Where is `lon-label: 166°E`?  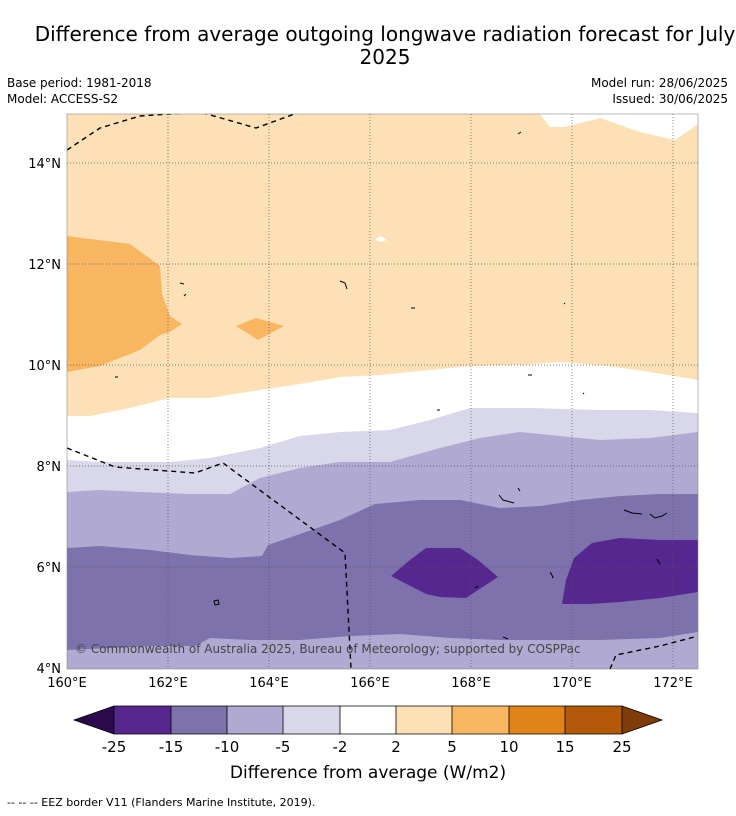 lon-label: 166°E is located at coordinates (370, 683).